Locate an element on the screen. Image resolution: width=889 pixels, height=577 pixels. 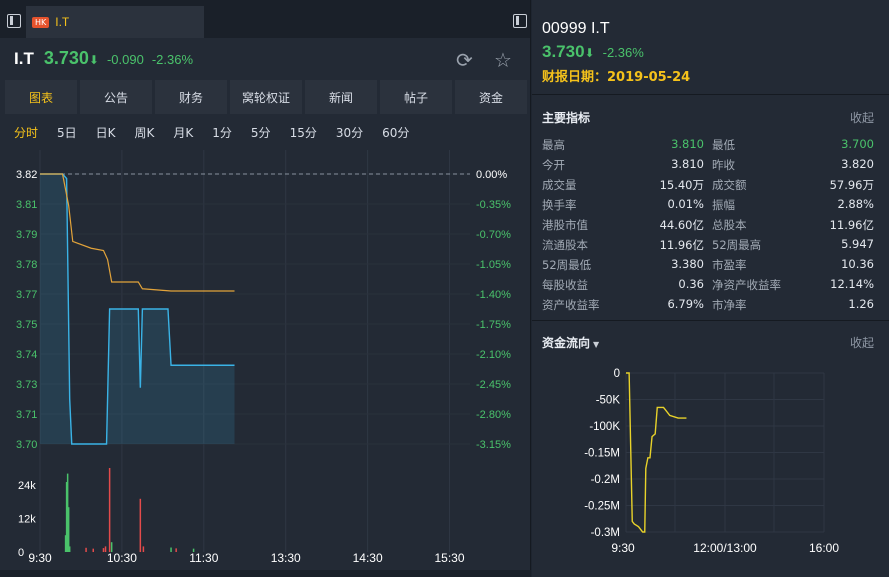
indicator-label: 52周最低 is located at coordinates (567, 265).